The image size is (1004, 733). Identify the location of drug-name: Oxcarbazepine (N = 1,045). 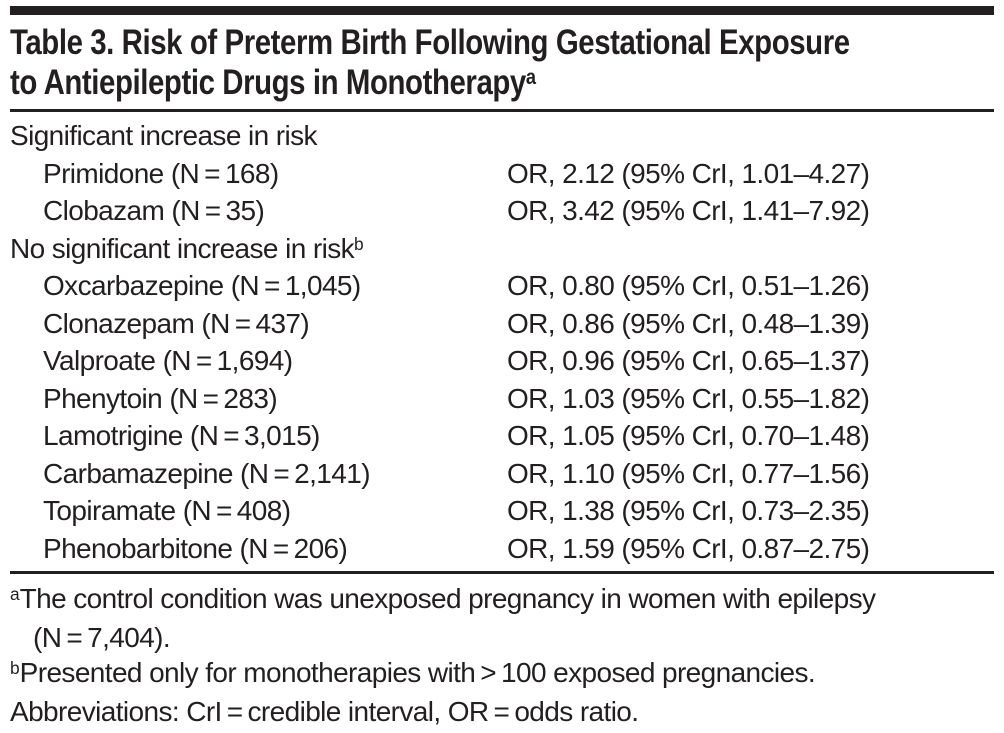
(202, 285).